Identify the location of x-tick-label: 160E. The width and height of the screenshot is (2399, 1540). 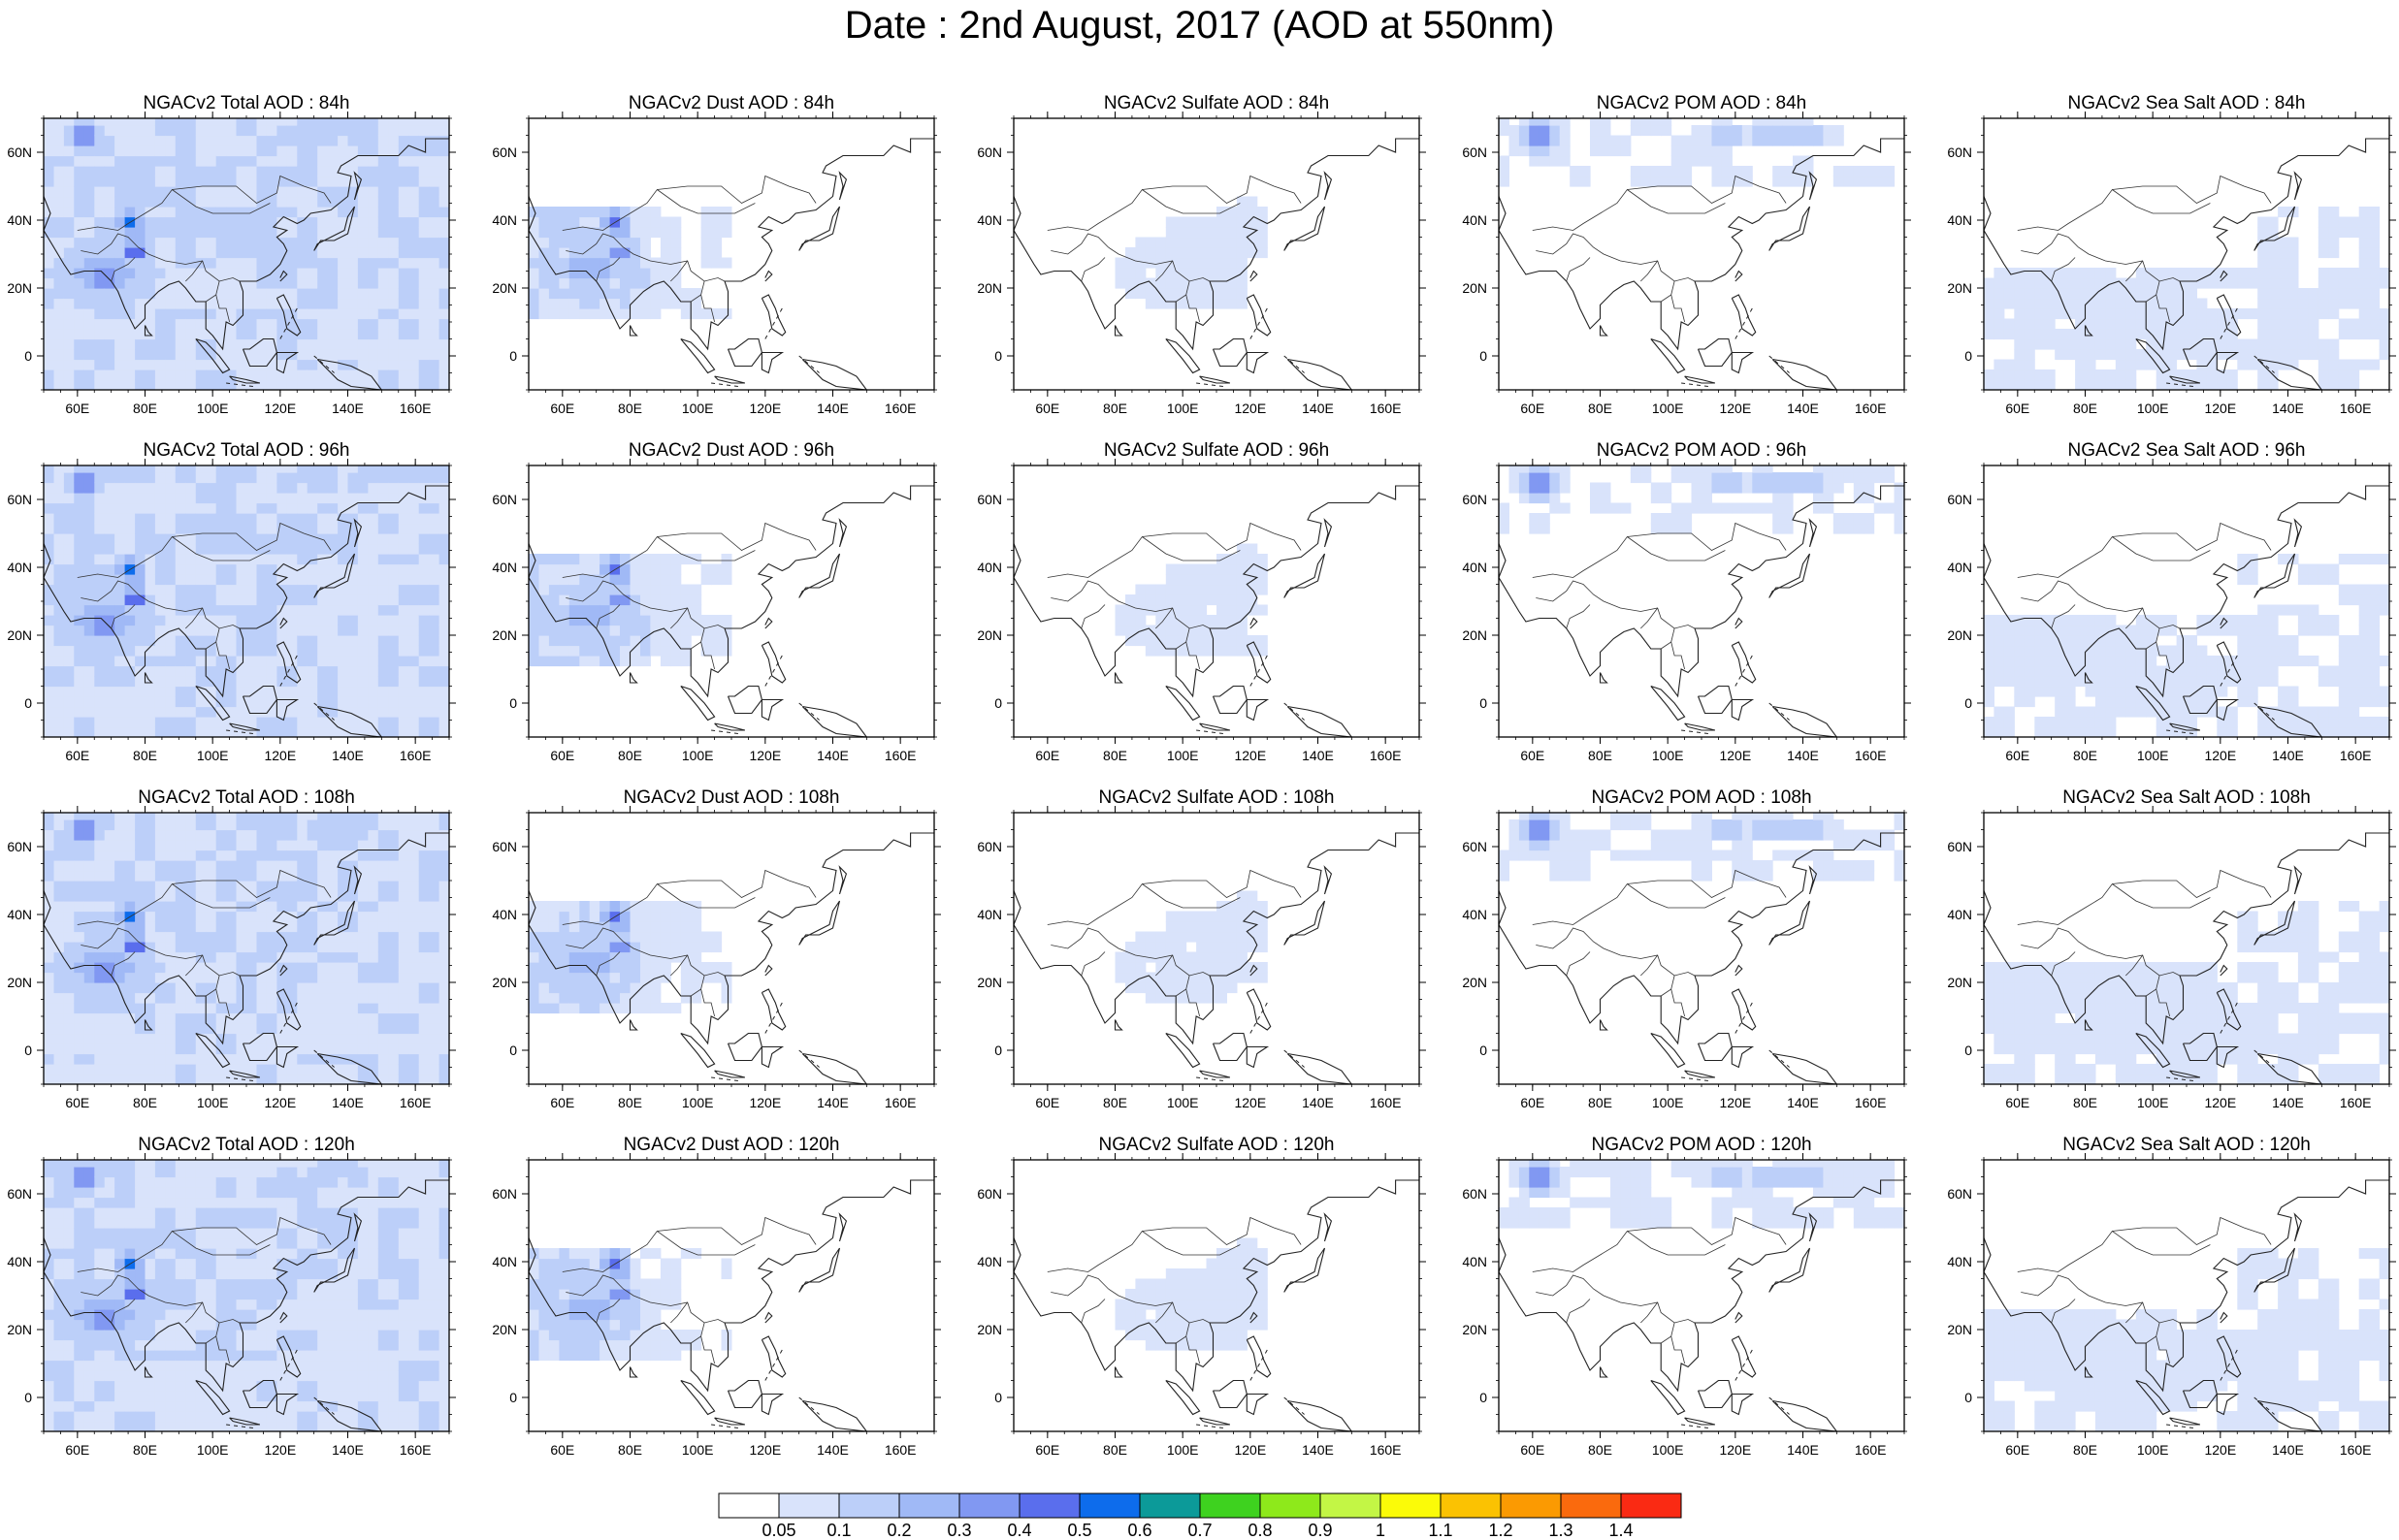
(1386, 1450).